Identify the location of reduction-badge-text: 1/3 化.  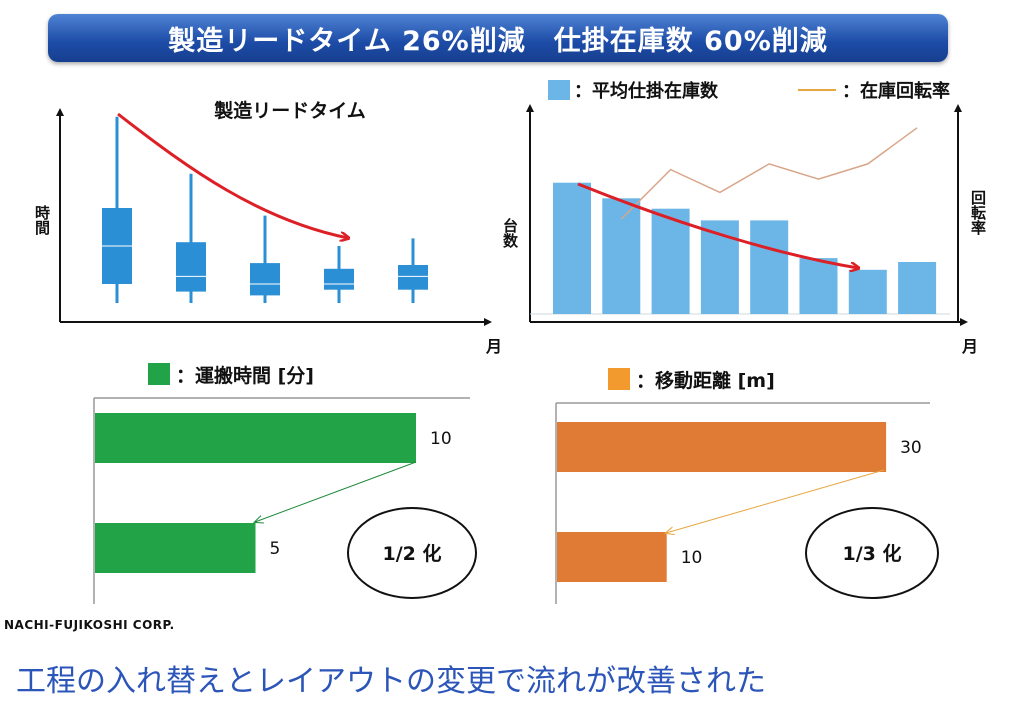
(872, 553).